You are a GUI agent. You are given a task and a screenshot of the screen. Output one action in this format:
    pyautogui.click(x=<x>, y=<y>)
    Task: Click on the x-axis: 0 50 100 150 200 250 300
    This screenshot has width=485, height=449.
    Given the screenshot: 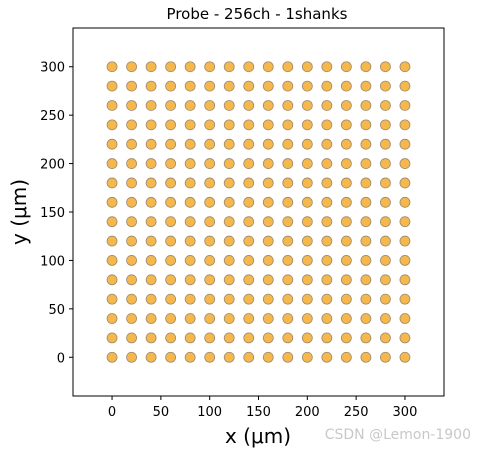 What is the action you would take?
    pyautogui.click(x=262, y=408)
    